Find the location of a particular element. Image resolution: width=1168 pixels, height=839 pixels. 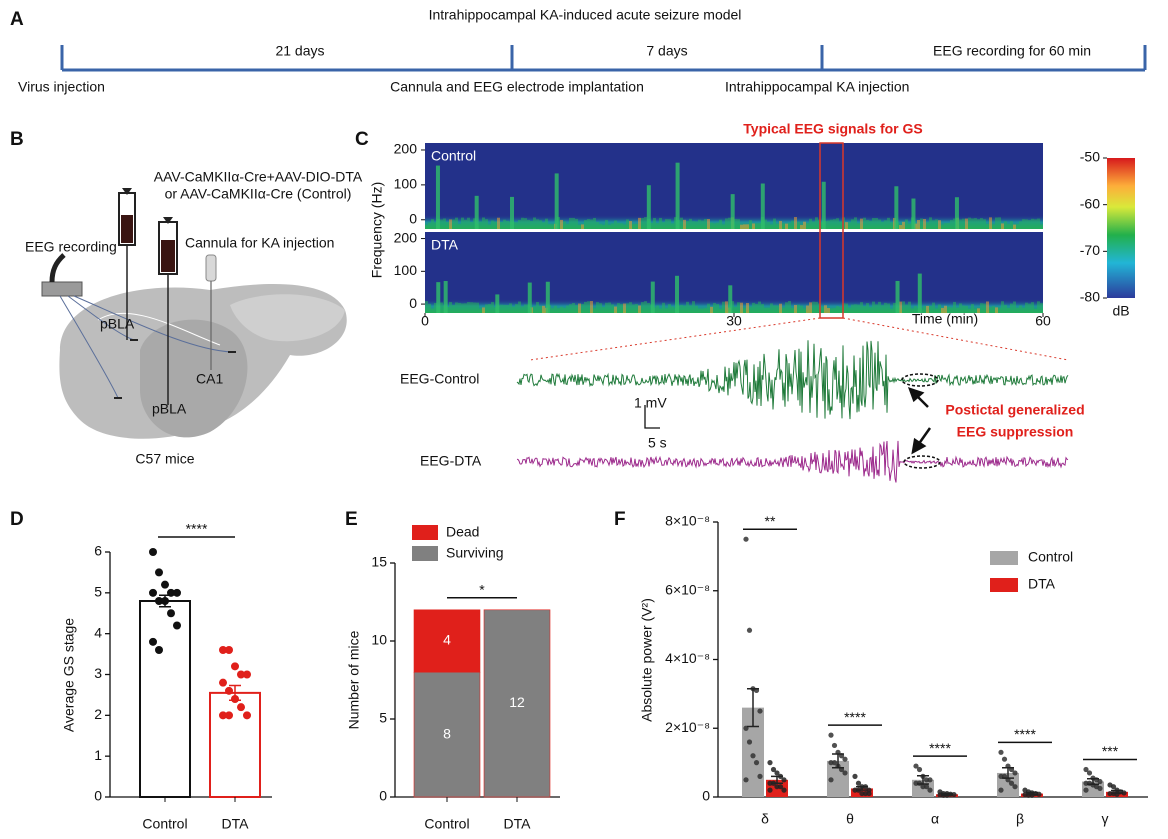

y-tick-label: 100 is located at coordinates (406, 184).